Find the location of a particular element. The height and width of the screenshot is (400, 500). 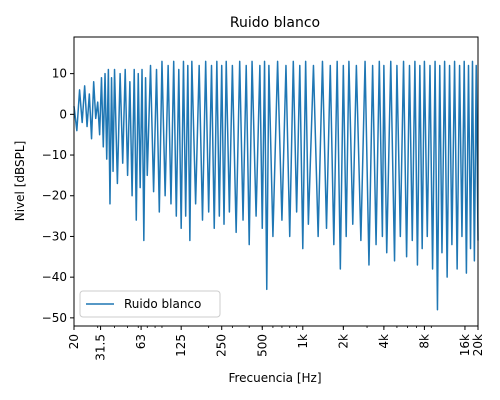

x-tick-label: 20k is located at coordinates (478, 345).